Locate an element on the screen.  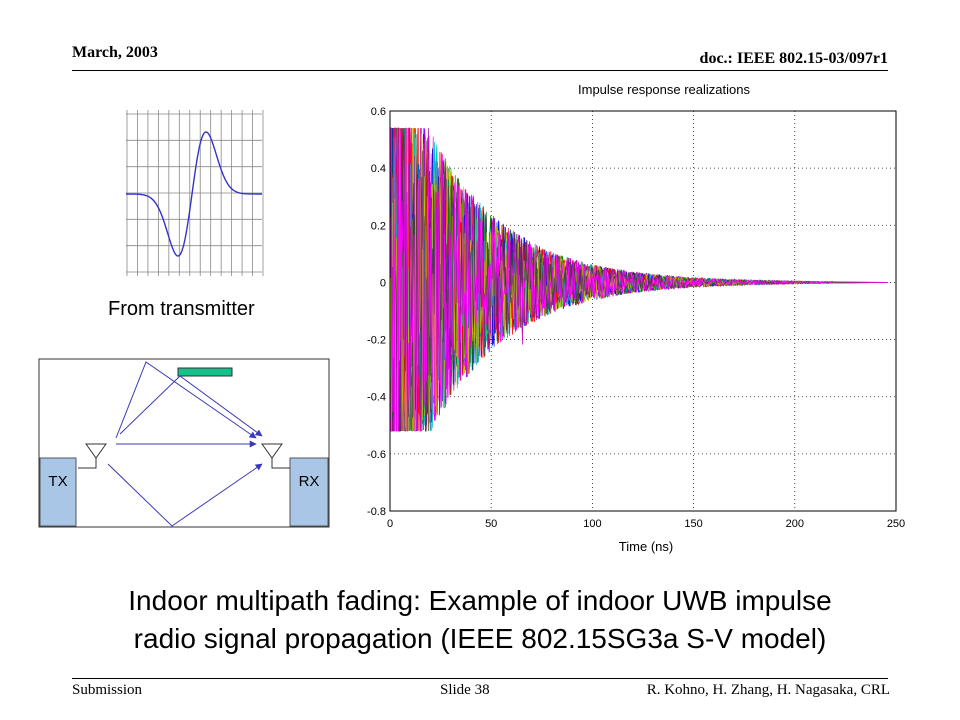
y-tick-label: -0.4 is located at coordinates (376, 398).